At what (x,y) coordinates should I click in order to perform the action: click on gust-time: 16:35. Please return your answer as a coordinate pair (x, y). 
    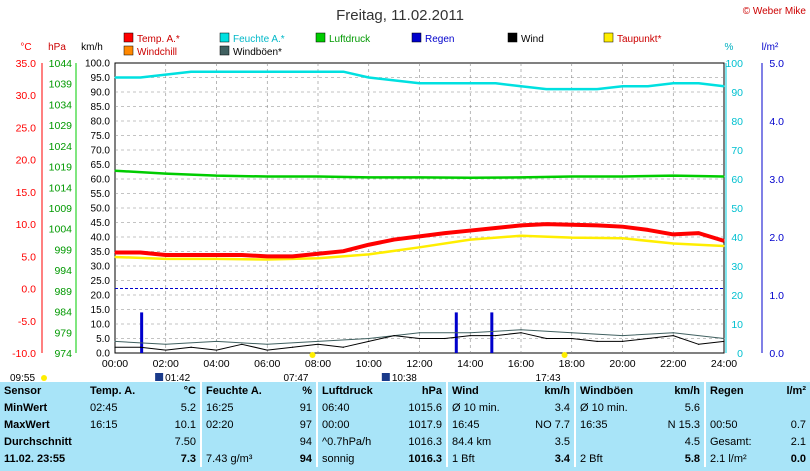
    Looking at the image, I should click on (609, 424).